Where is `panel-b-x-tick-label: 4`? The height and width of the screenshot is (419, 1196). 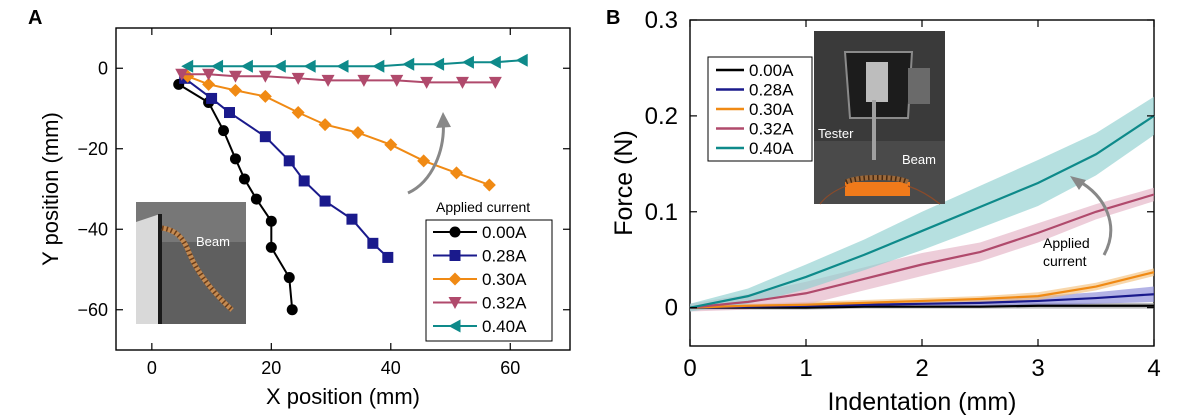 panel-b-x-tick-label: 4 is located at coordinates (1153, 368).